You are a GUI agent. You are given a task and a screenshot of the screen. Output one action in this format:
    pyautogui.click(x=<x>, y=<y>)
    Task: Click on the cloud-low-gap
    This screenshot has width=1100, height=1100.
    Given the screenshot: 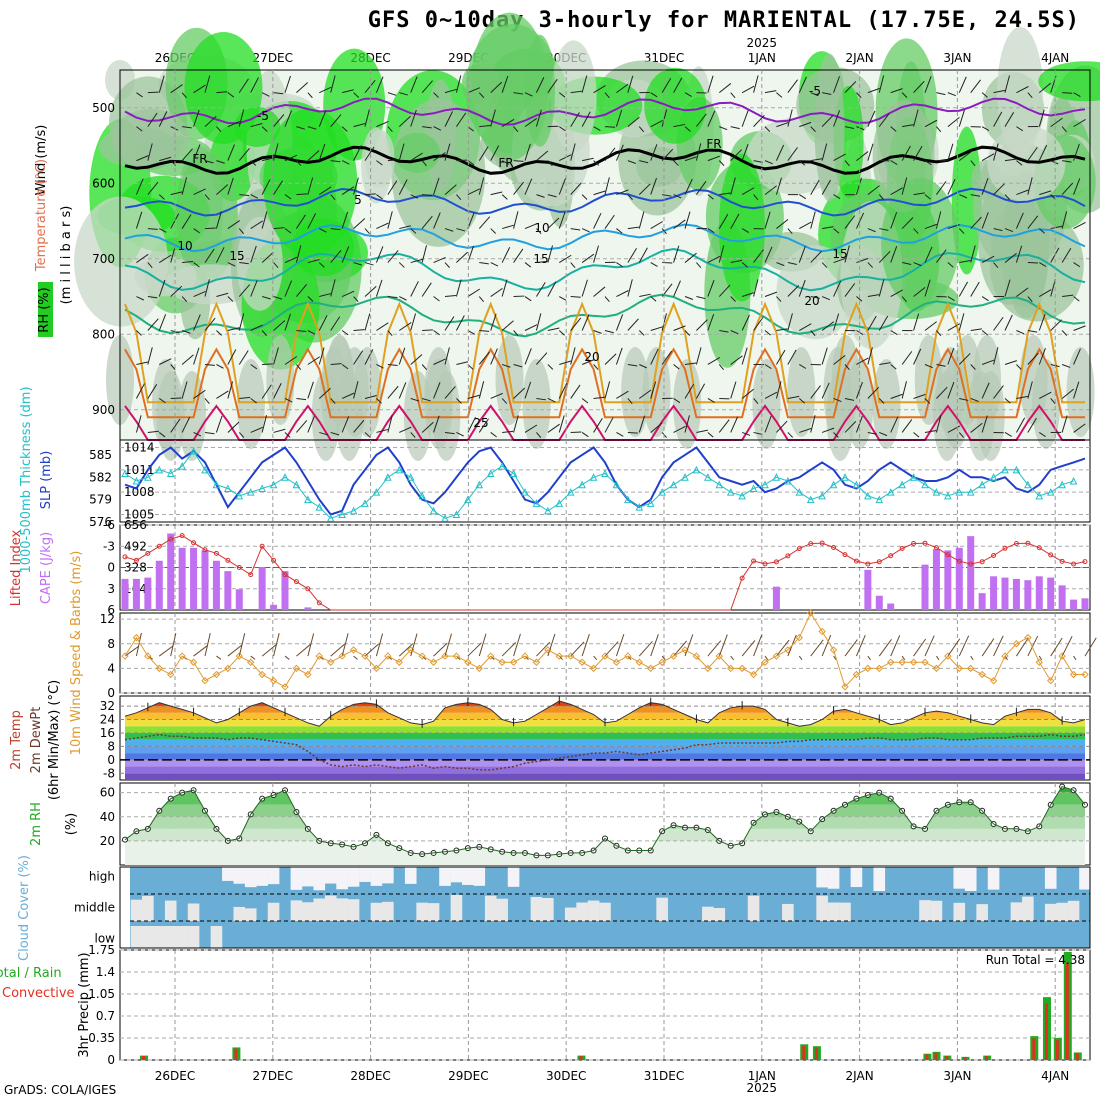 What is the action you would take?
    pyautogui.click(x=148, y=937)
    